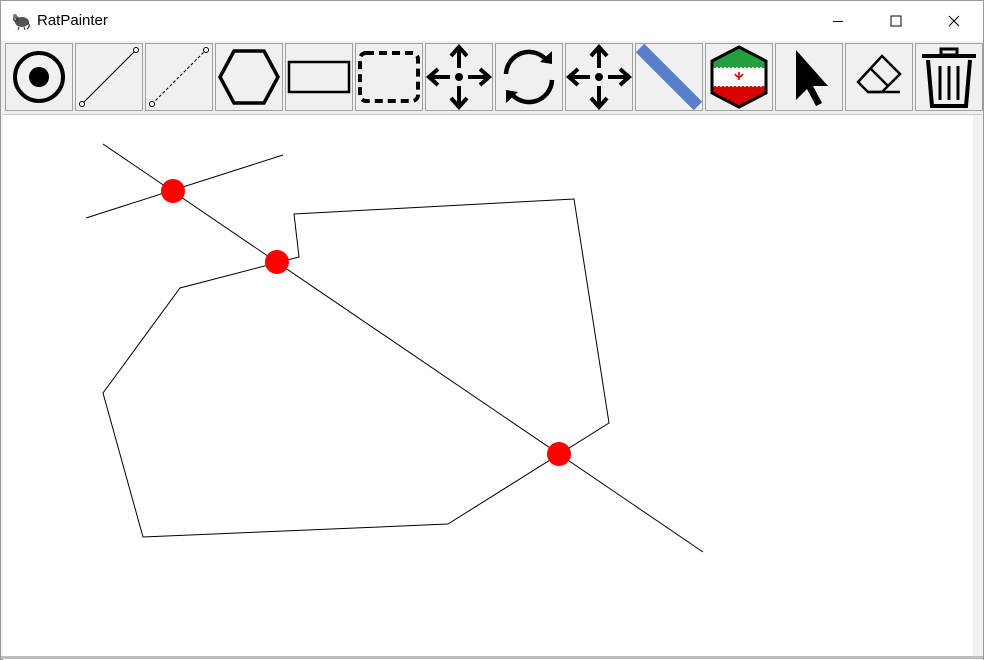 Image resolution: width=984 pixels, height=660 pixels. I want to click on select-tool, so click(809, 77).